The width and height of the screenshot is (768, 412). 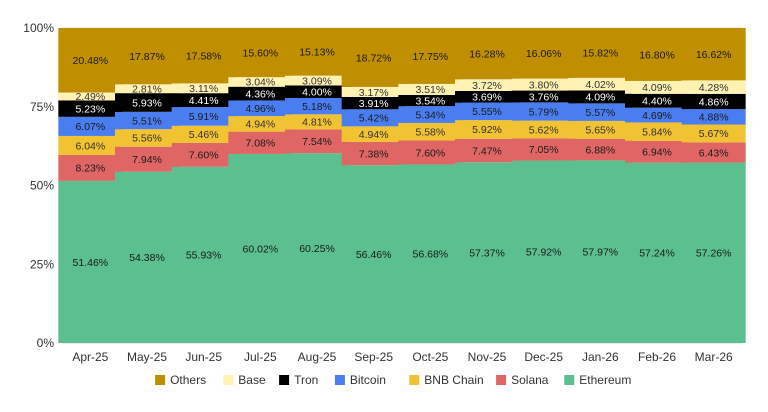 What do you see at coordinates (203, 357) in the screenshot?
I see `x-tick-label: Jun-25` at bounding box center [203, 357].